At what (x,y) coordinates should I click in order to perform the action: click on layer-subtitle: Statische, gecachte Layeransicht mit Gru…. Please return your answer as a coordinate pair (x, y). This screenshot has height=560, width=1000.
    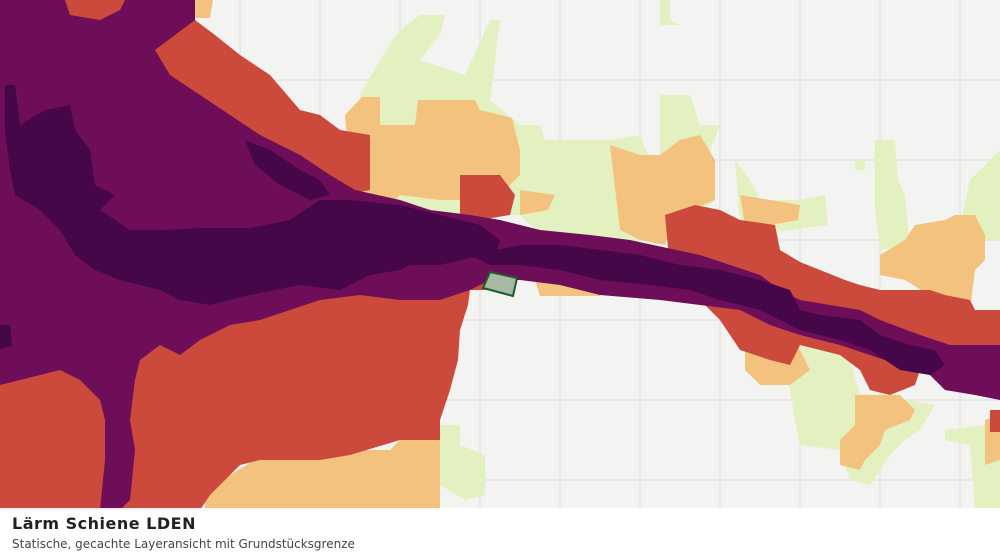
    Looking at the image, I should click on (183, 544).